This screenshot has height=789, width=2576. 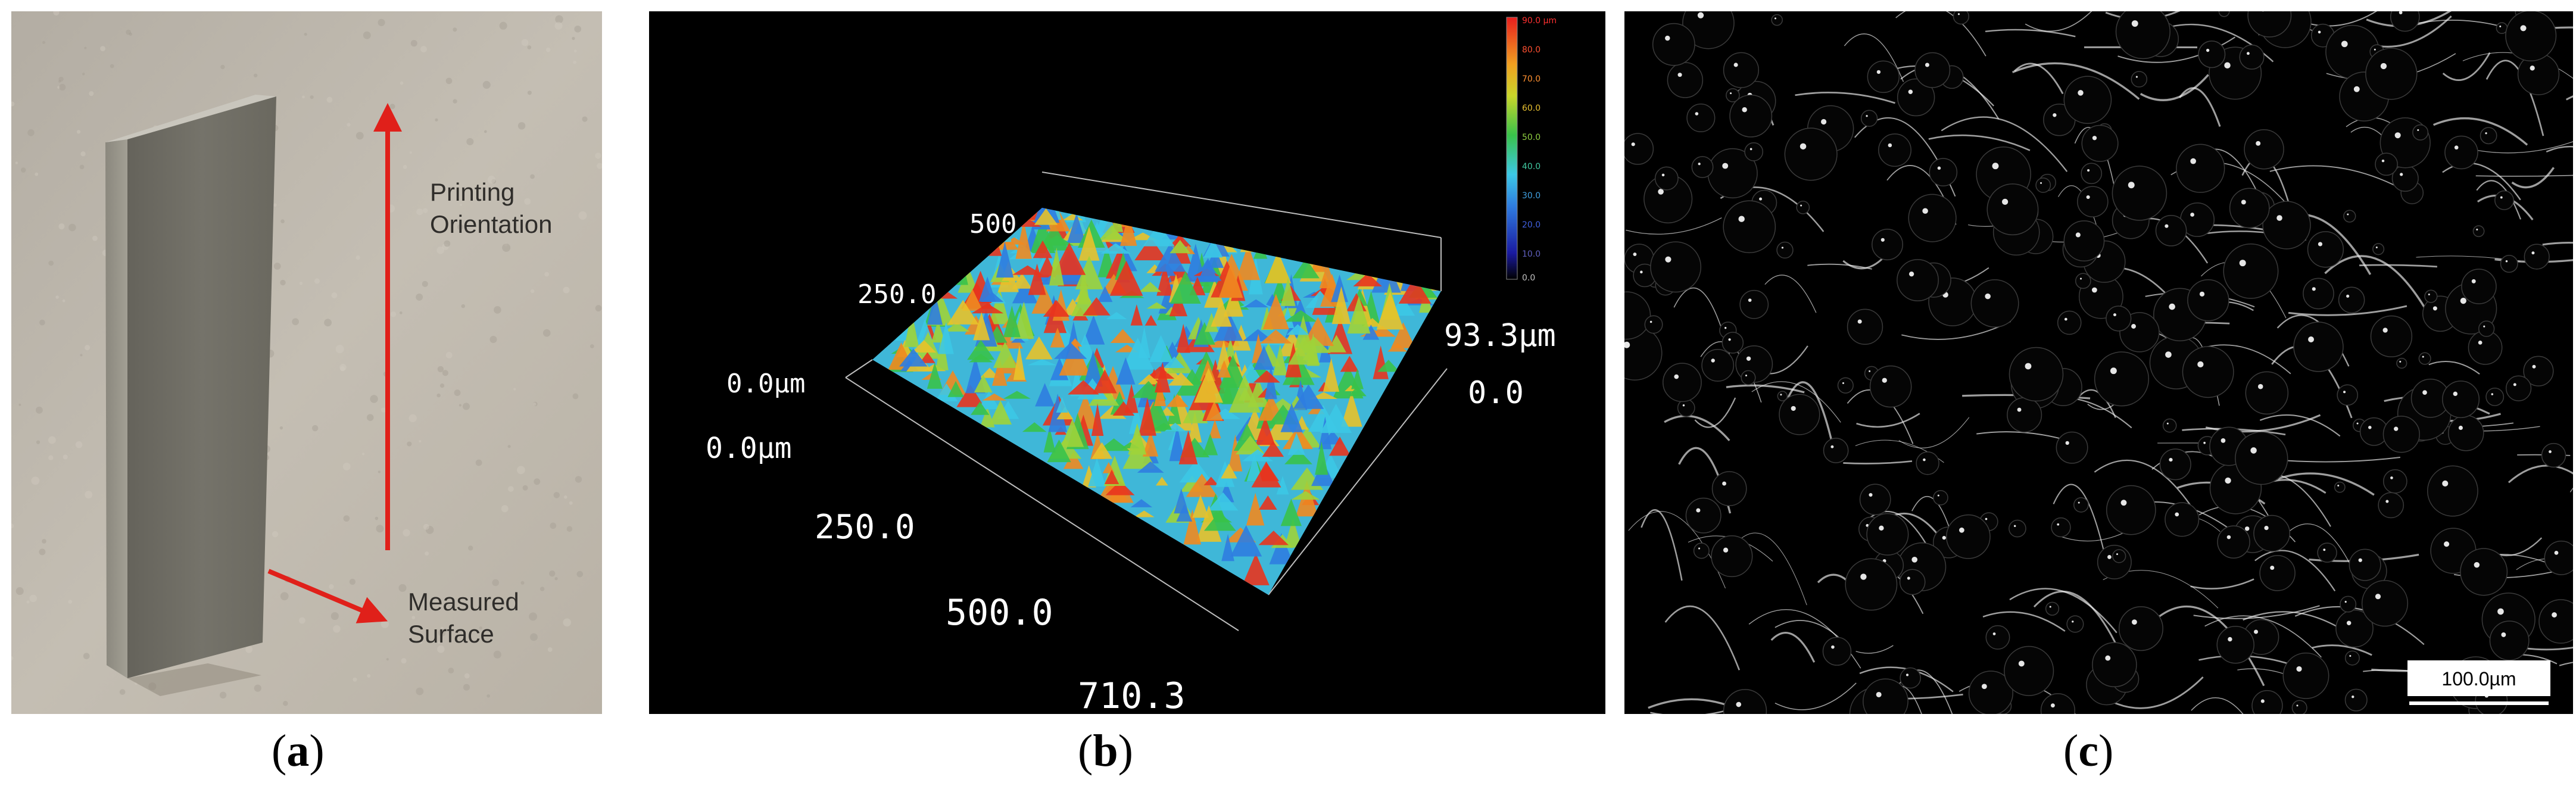 I want to click on caption-c: (c), so click(x=2088, y=751).